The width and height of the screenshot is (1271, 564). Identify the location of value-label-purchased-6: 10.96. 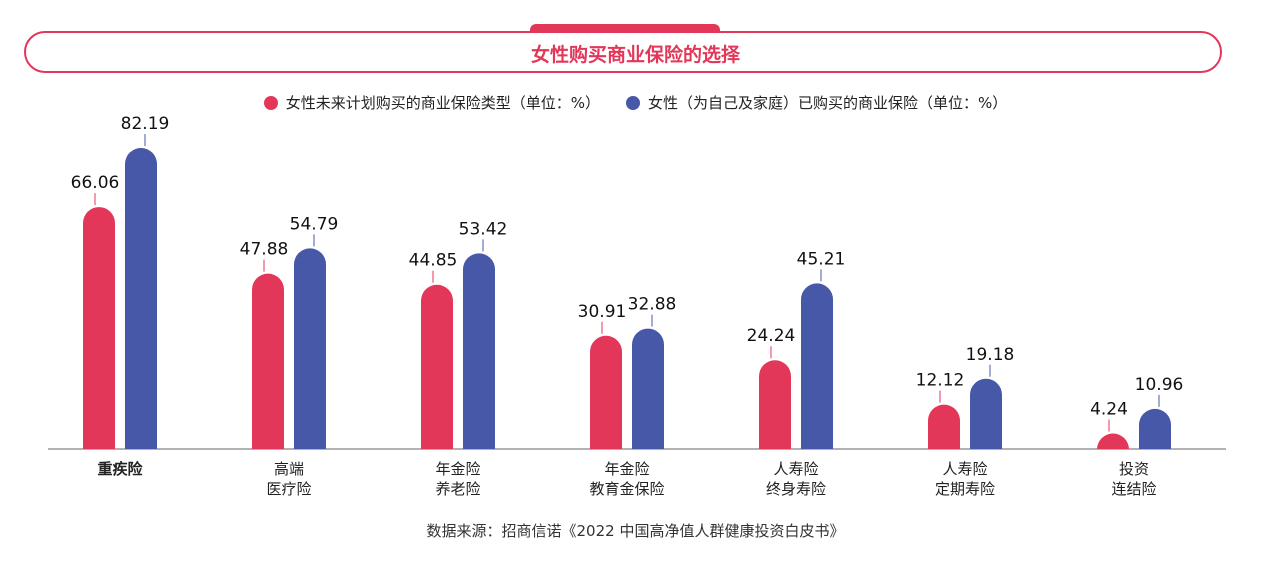
(1159, 385).